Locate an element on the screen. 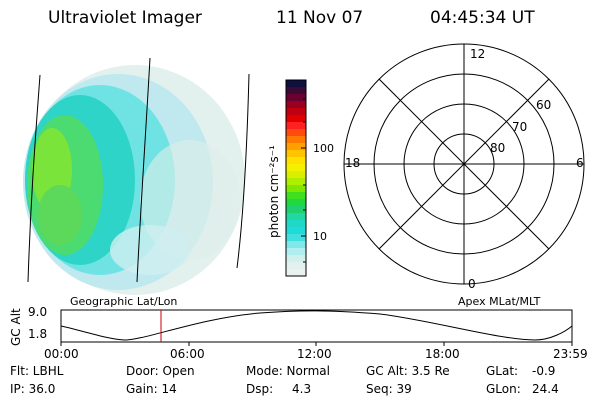 The width and height of the screenshot is (600, 400). track-x-tick-2359: 23:59 is located at coordinates (570, 354).